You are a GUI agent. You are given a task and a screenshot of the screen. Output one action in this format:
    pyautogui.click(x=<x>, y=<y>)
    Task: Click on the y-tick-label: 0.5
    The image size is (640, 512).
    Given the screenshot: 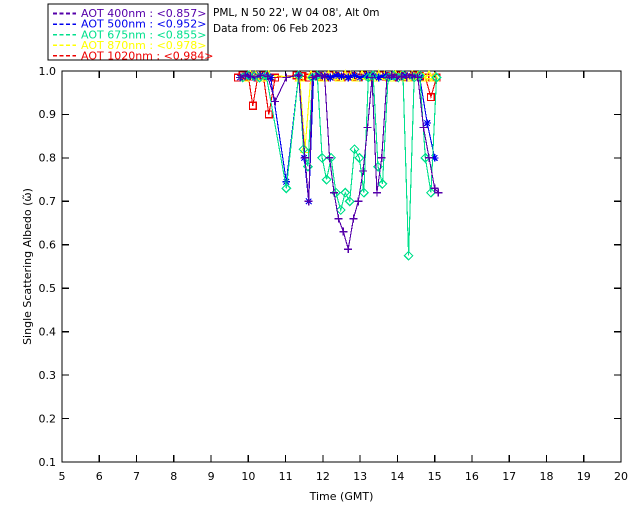 What is the action you would take?
    pyautogui.click(x=48, y=288)
    